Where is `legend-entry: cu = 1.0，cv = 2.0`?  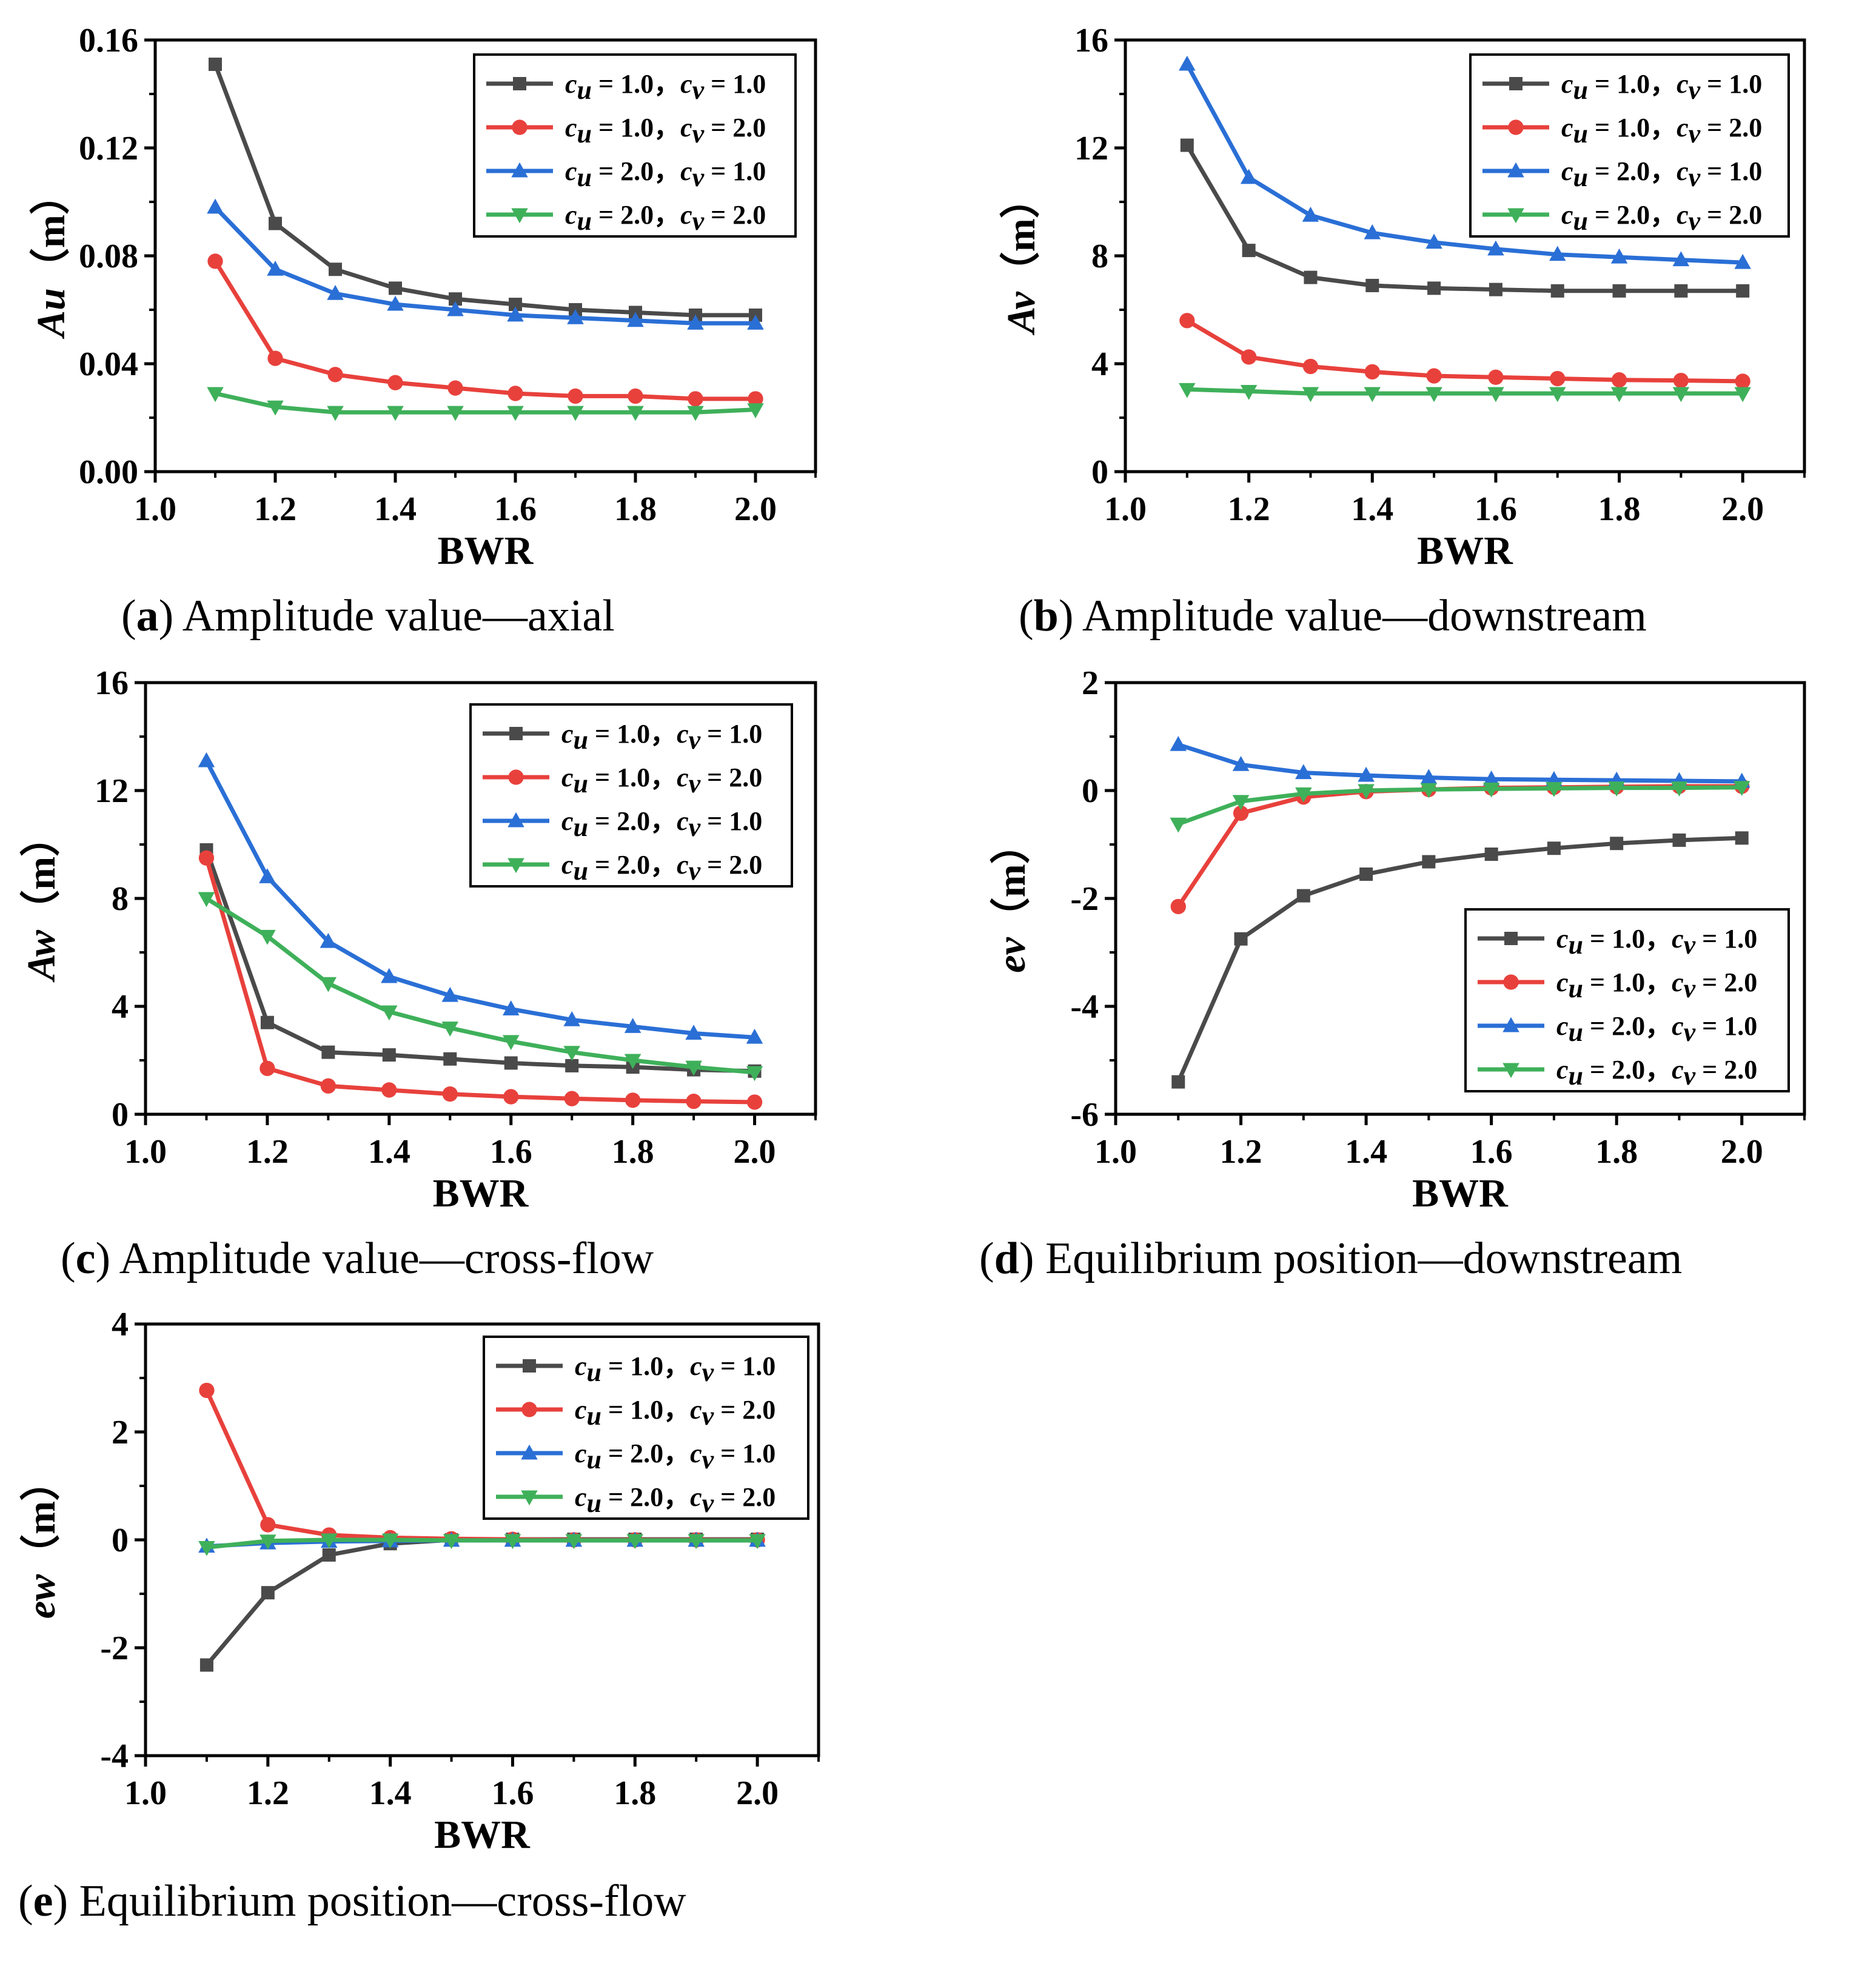 legend-entry: cu = 1.0，cv = 2.0 is located at coordinates (626, 131).